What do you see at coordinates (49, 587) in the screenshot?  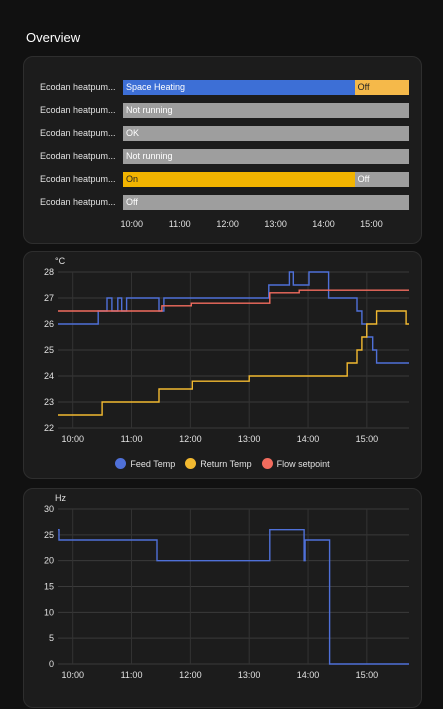 I see `y-tick-label: 15` at bounding box center [49, 587].